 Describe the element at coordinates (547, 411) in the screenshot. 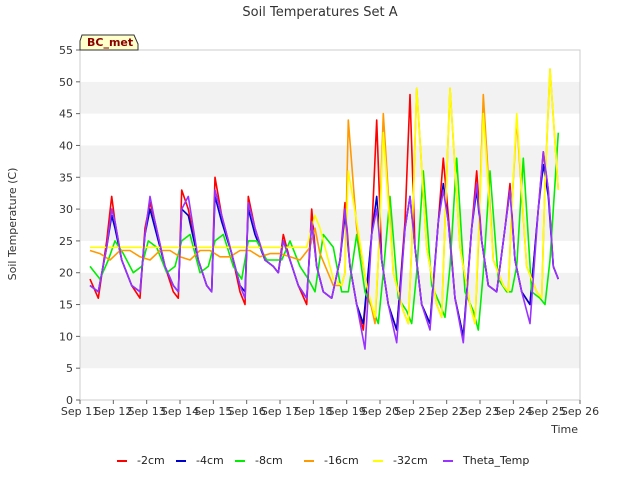

I see `x-tick-label: Sep 25` at that location.